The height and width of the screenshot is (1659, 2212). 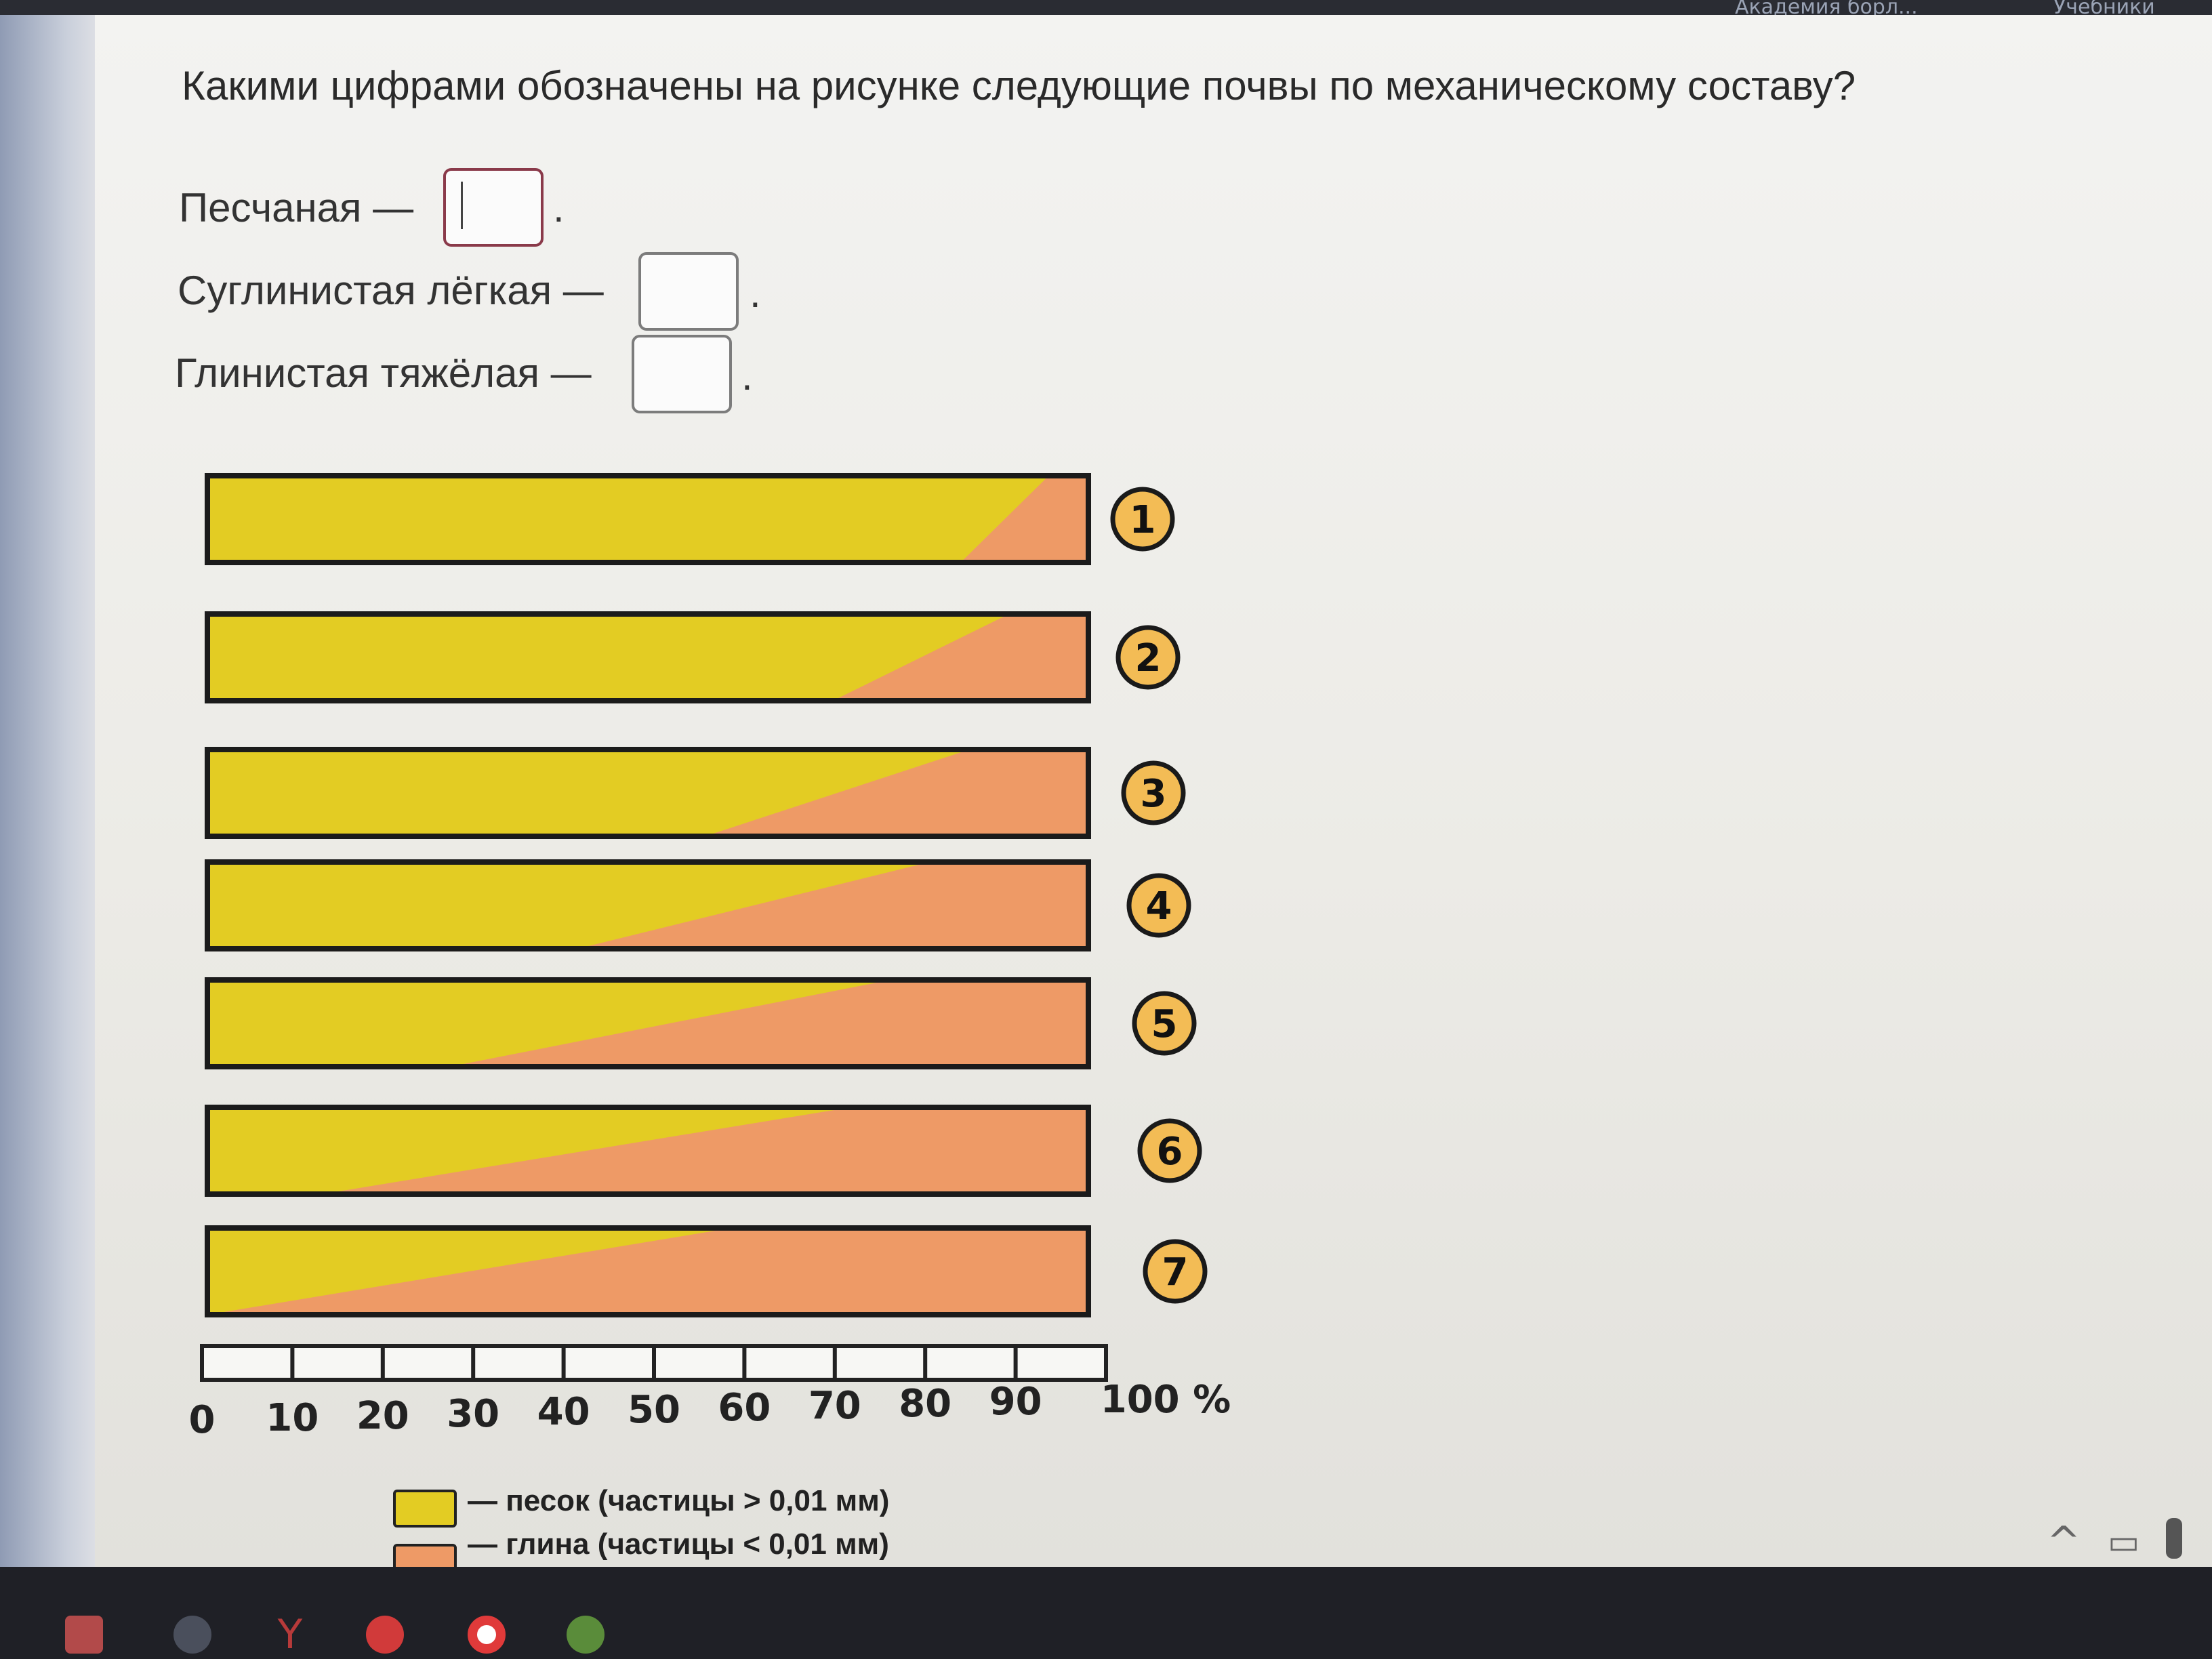 What do you see at coordinates (2104, 7) in the screenshot?
I see `tab-uchebniki: Учебники` at bounding box center [2104, 7].